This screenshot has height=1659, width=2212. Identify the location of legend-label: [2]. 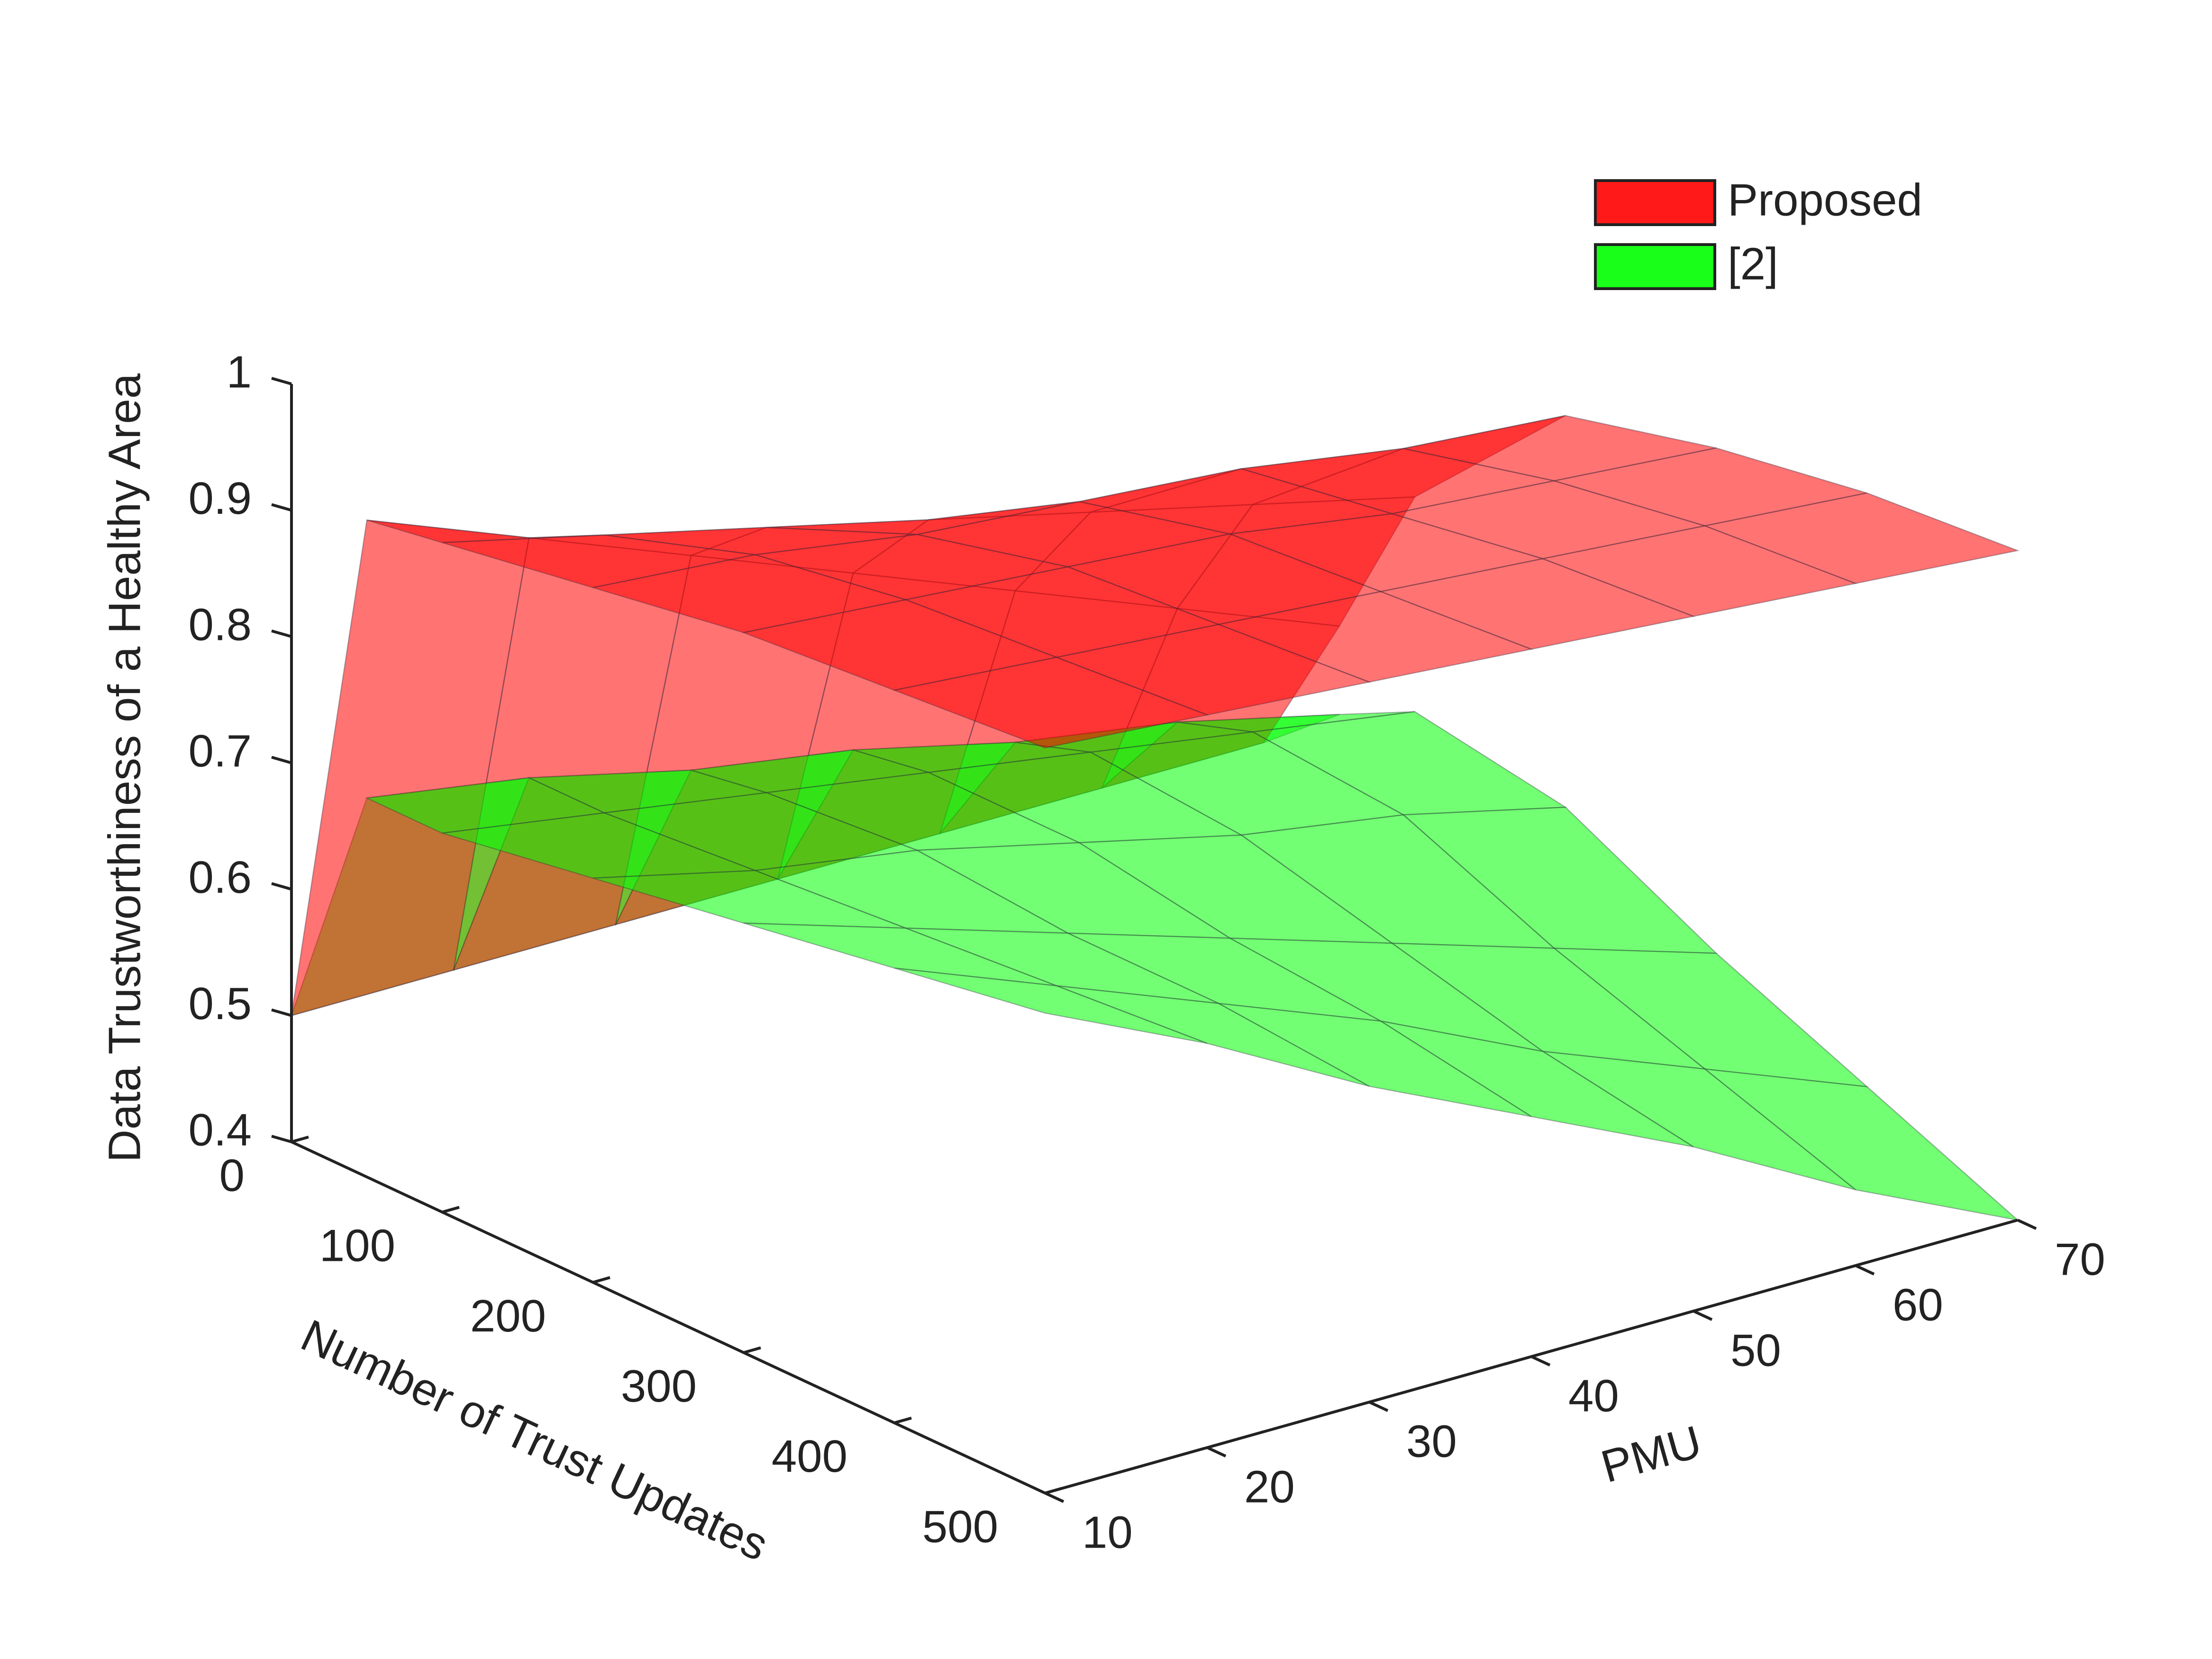
(1753, 263).